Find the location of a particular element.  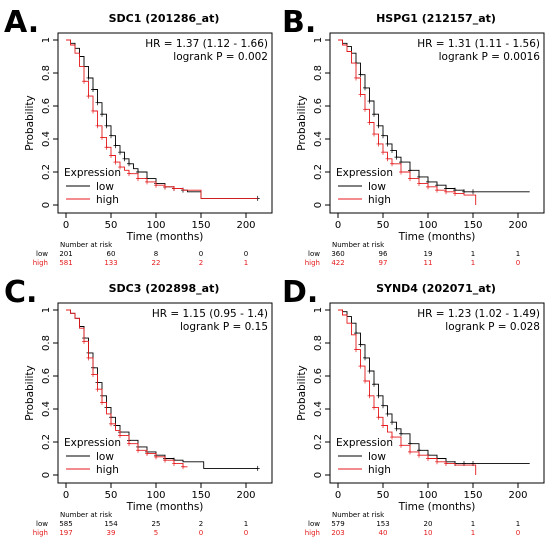

panel-title: SYND4 (202071_at) is located at coordinates (436, 288).